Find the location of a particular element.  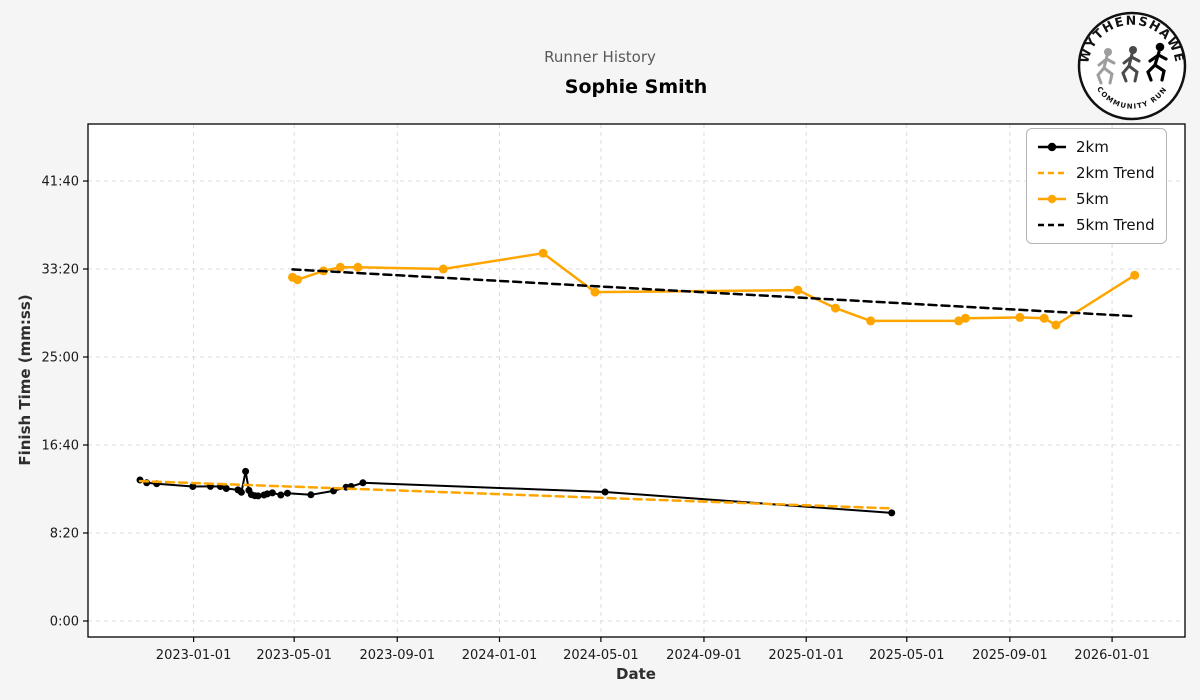

y-tick-label: 16:40 is located at coordinates (60, 445).